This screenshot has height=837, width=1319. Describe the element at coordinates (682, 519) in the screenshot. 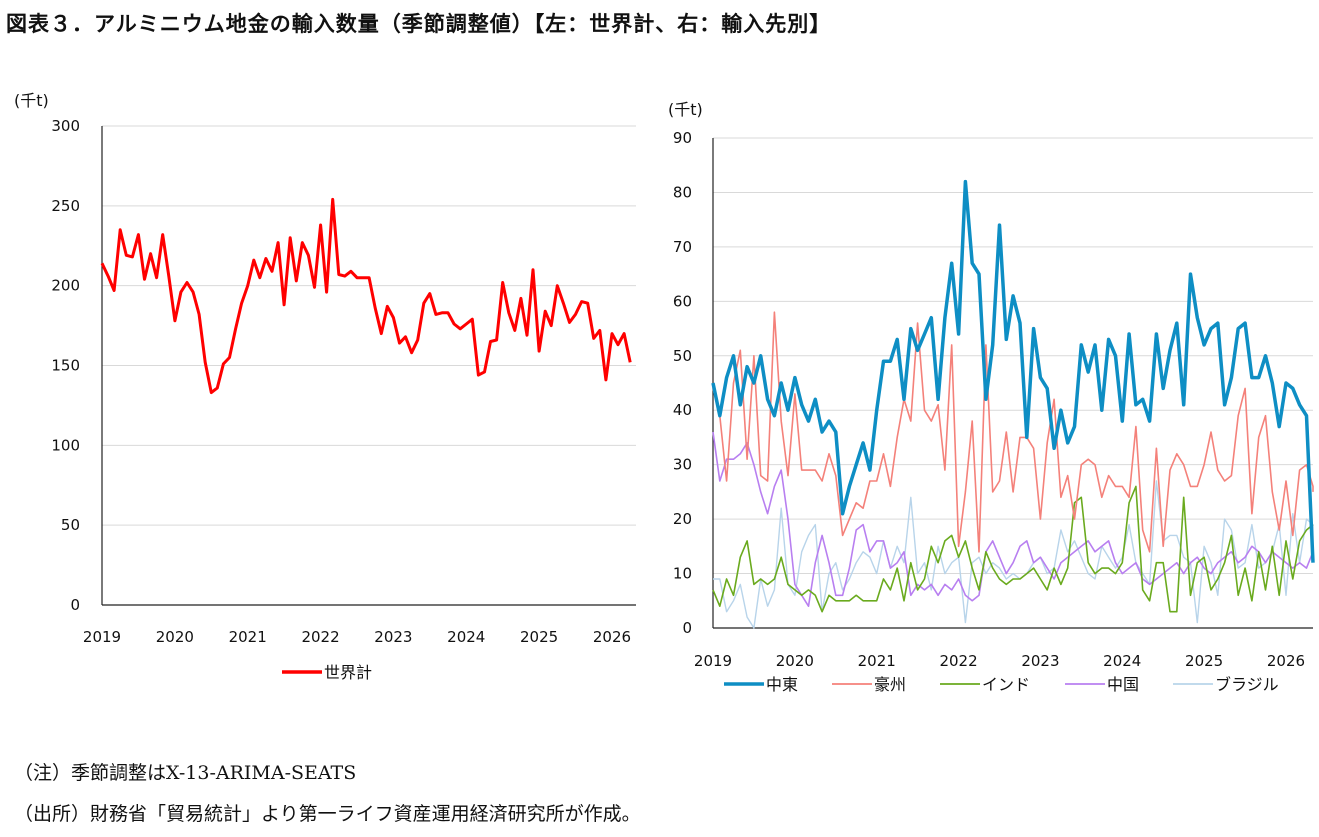

I see `y-tick-label: 20` at that location.